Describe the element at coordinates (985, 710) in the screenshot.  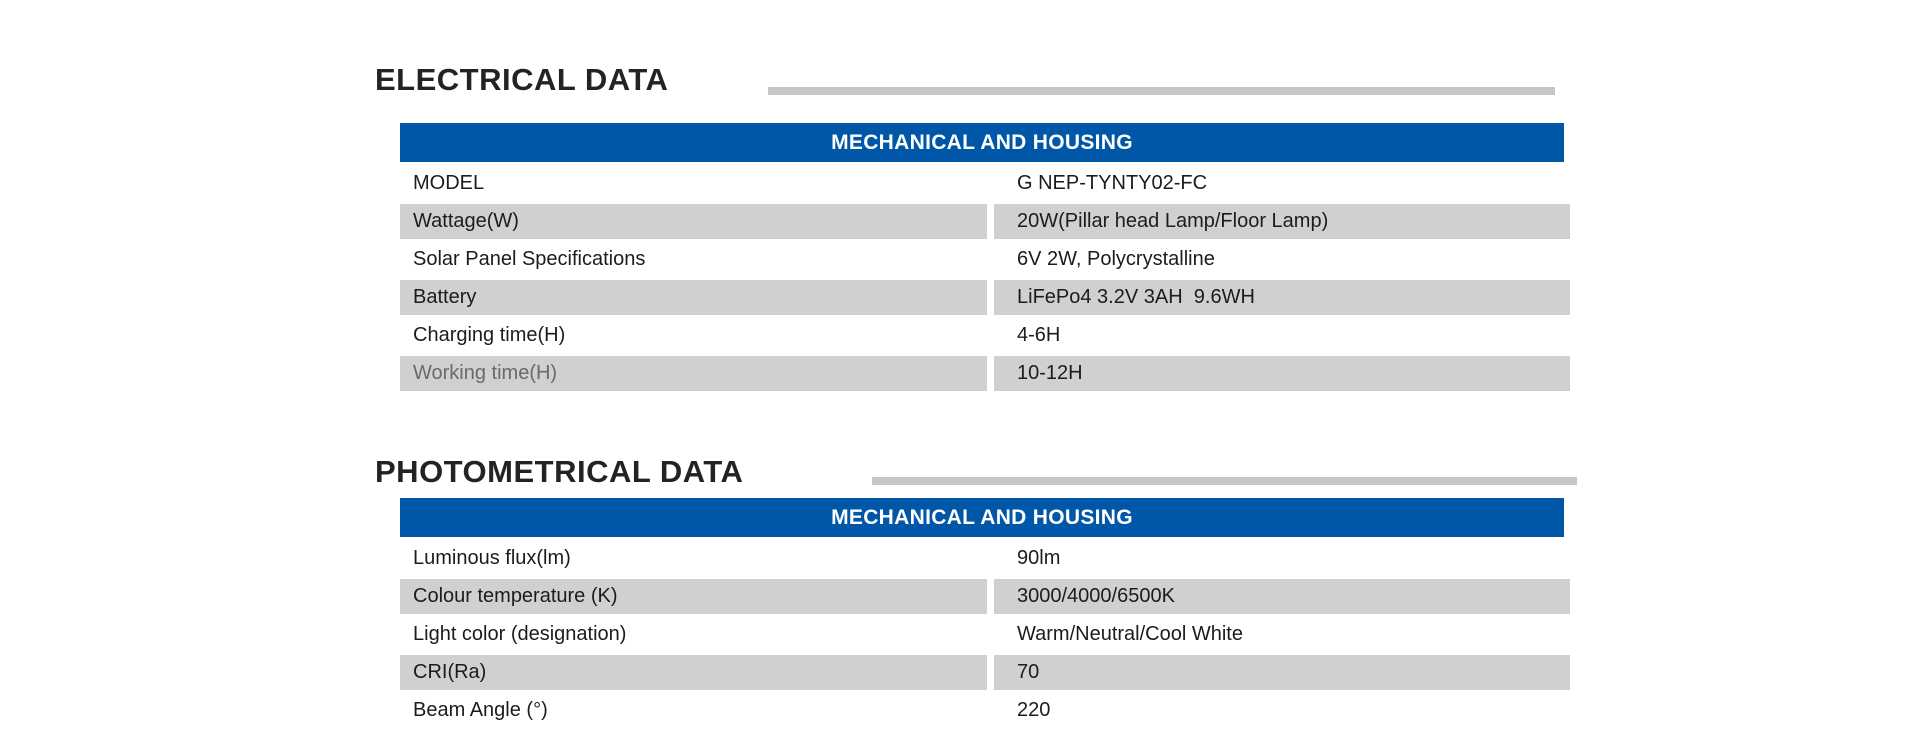
I see `table-row: Beam Angle (°) 220` at that location.